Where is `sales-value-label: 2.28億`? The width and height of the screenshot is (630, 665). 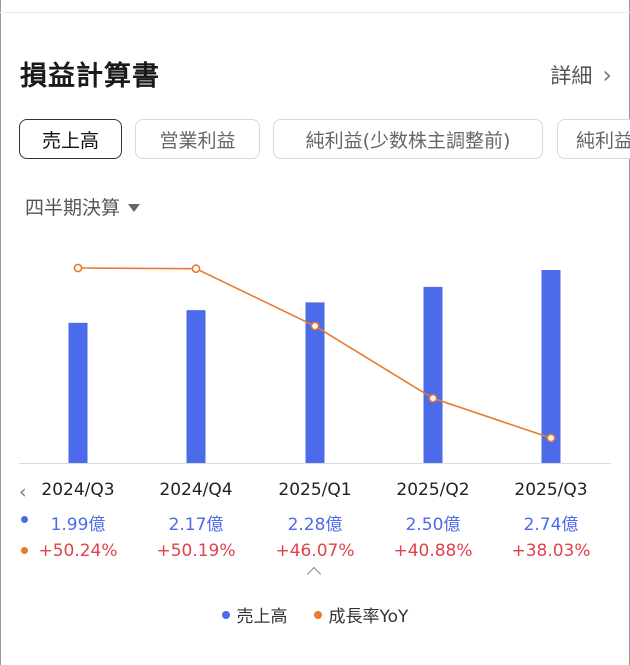
sales-value-label: 2.28億 is located at coordinates (315, 525).